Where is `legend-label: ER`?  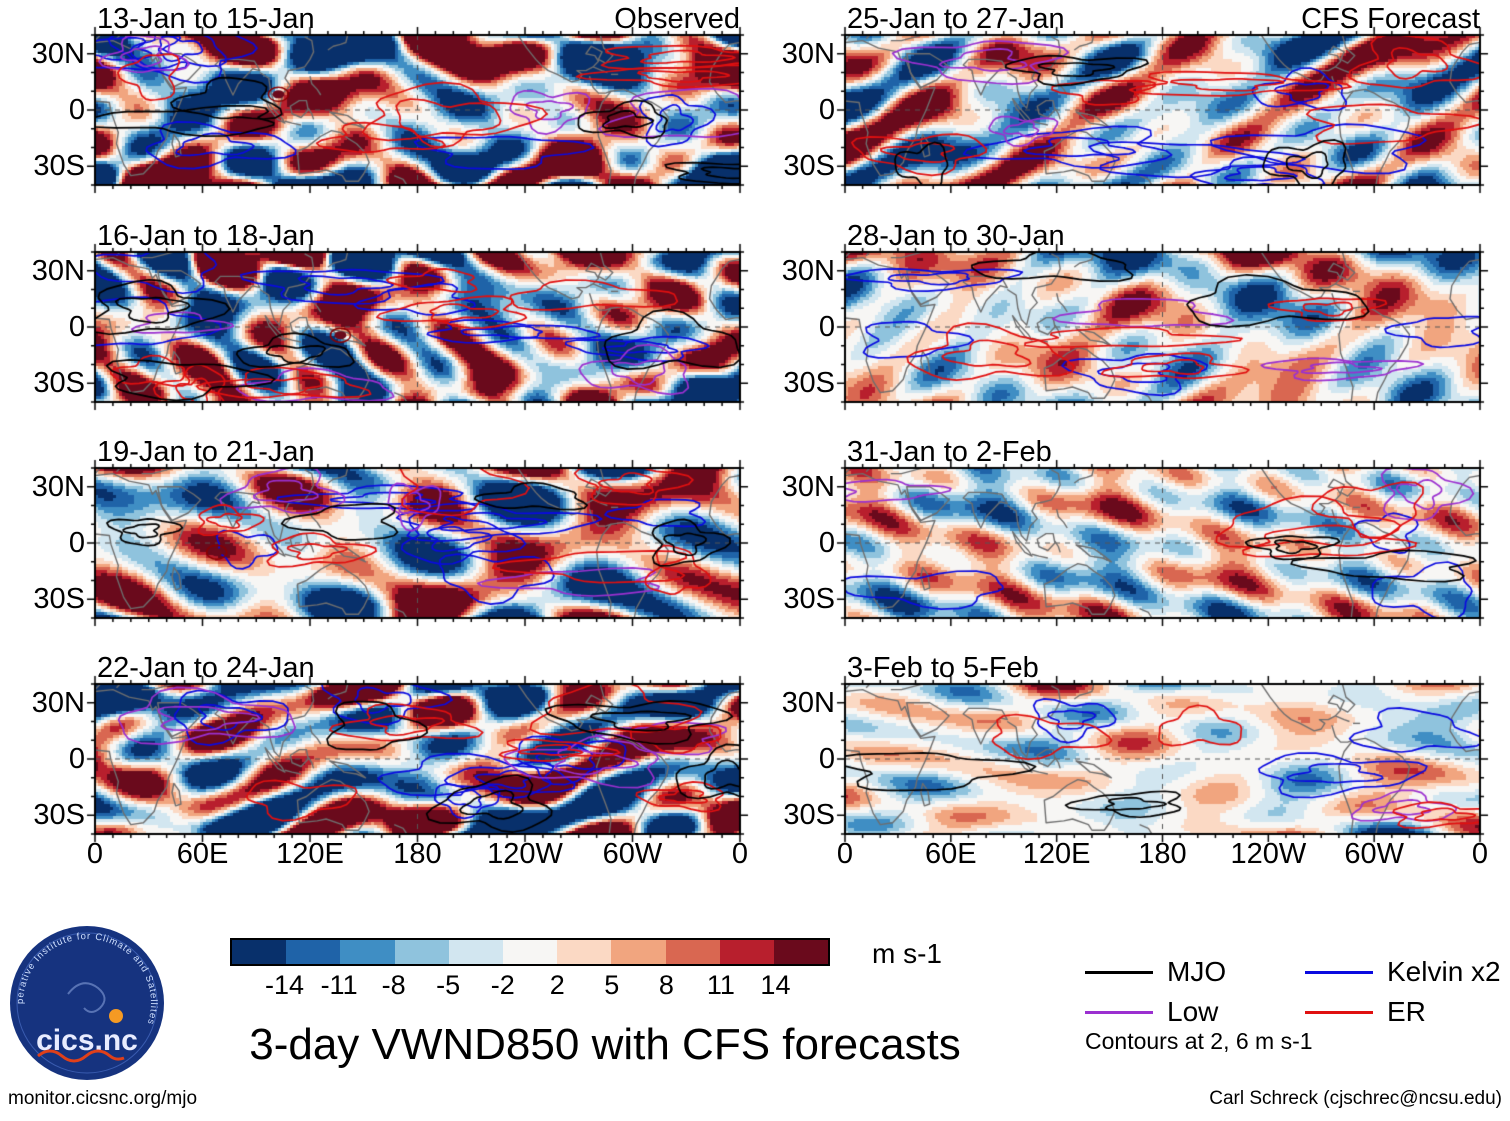
legend-label: ER is located at coordinates (1406, 1011).